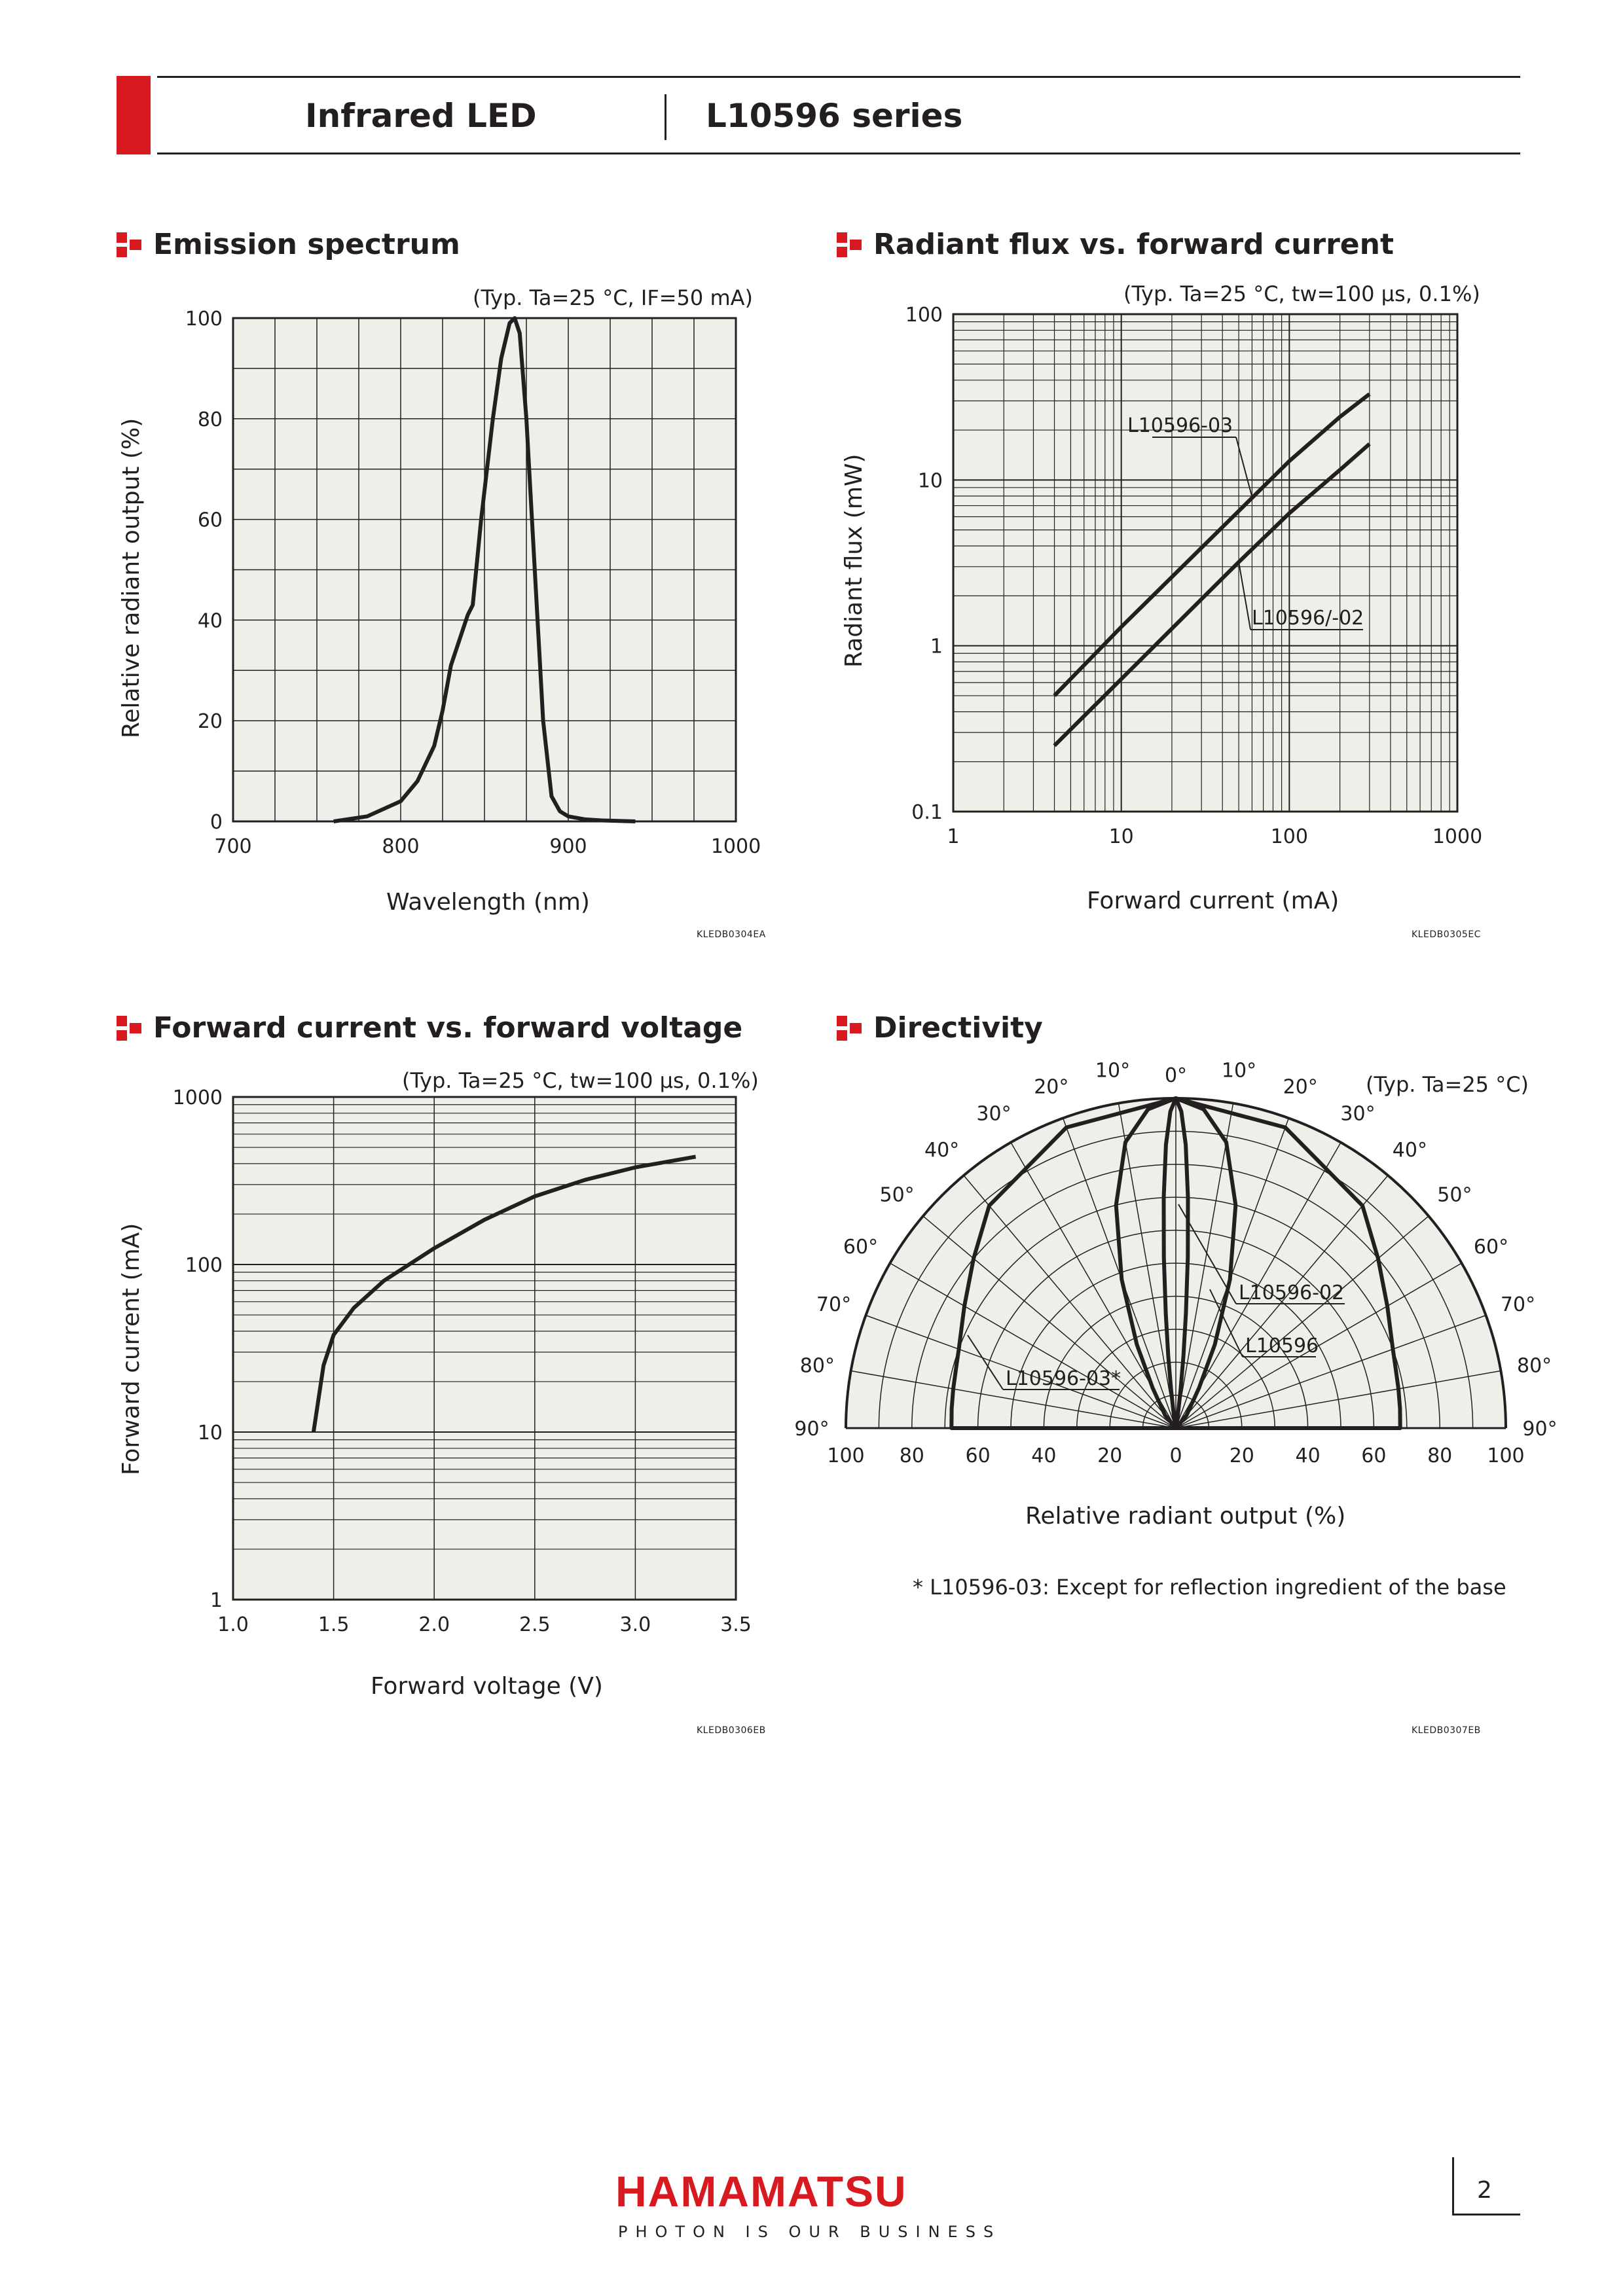  What do you see at coordinates (210, 419) in the screenshot?
I see `spectrum-y-tick-label: 80` at bounding box center [210, 419].